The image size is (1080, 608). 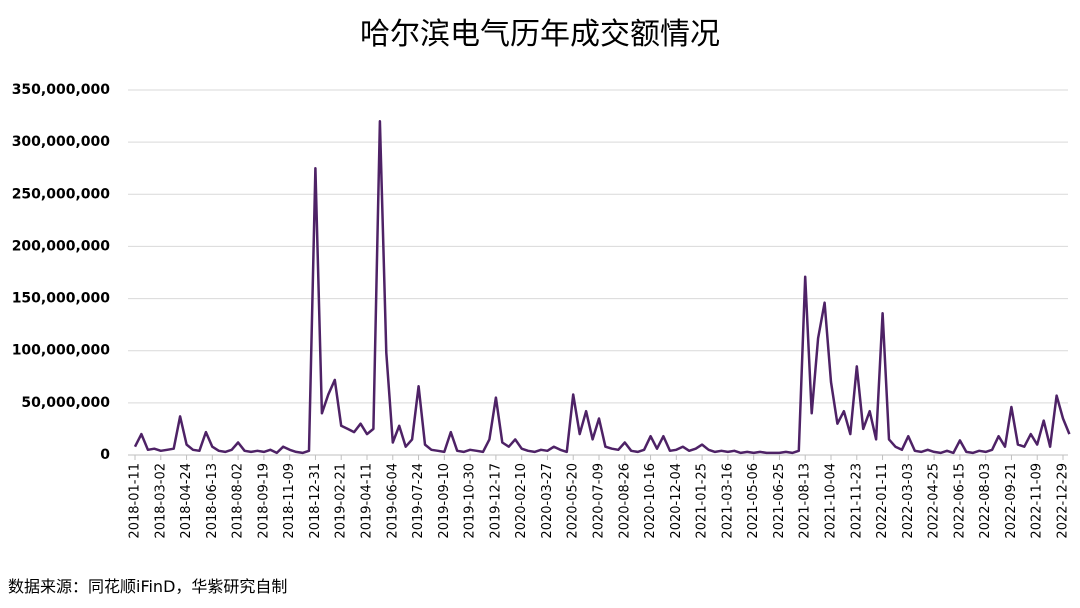 I want to click on source-note: 数据来源：同花顺iFinD，华紫研究自制, so click(x=147, y=586).